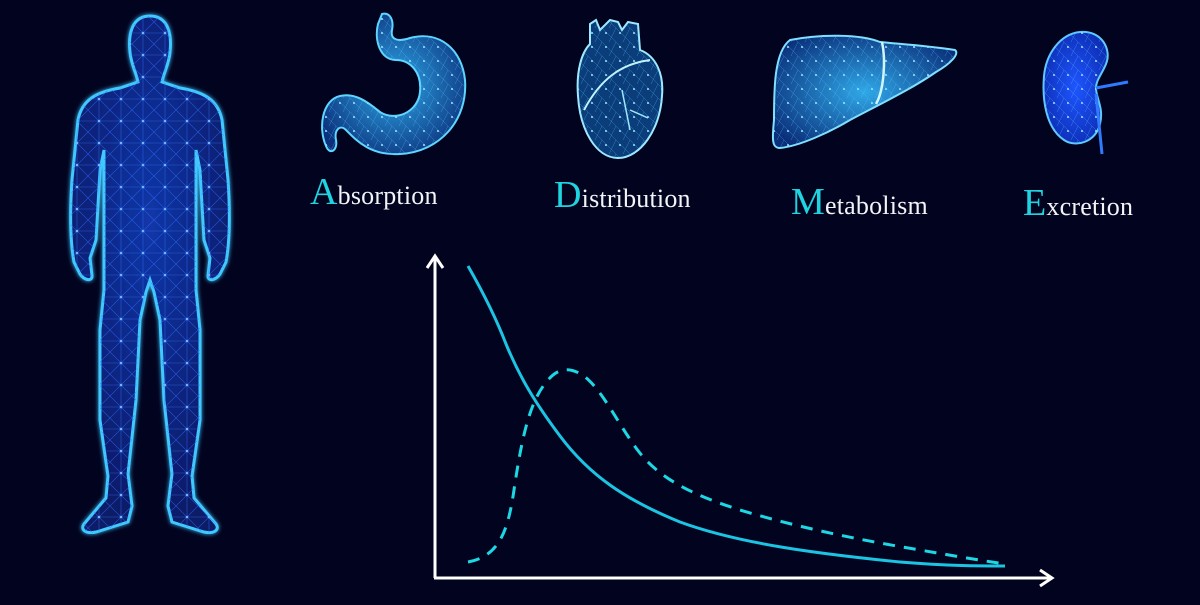 This screenshot has width=1200, height=605. Describe the element at coordinates (324, 192) in the screenshot. I see `stage-initial: A` at that location.